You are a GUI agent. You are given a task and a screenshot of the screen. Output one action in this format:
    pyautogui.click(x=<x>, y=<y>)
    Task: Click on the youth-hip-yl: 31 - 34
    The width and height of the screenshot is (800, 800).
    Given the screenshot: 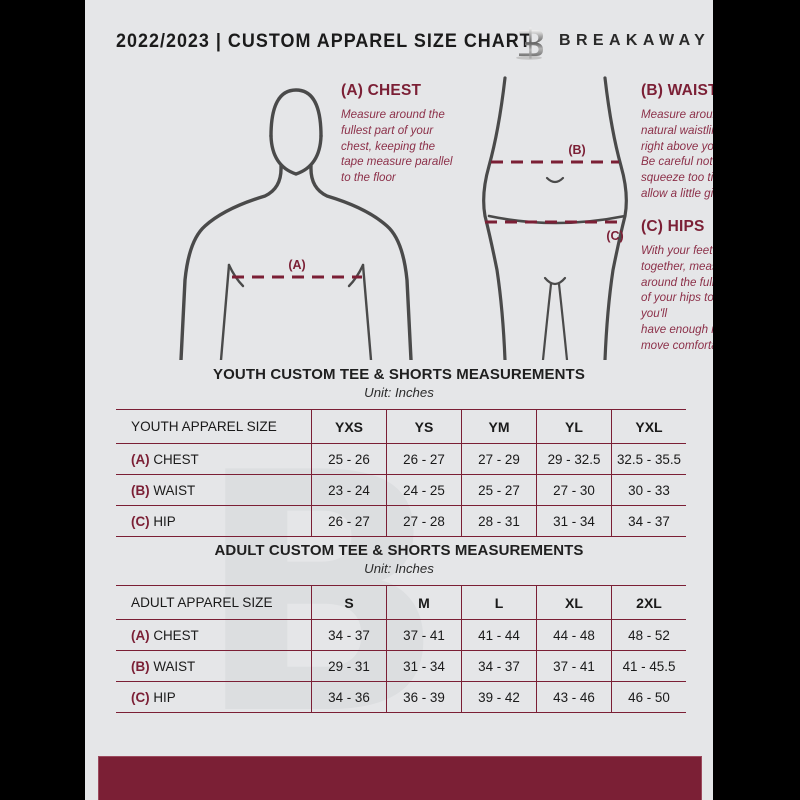 What is the action you would take?
    pyautogui.click(x=574, y=521)
    